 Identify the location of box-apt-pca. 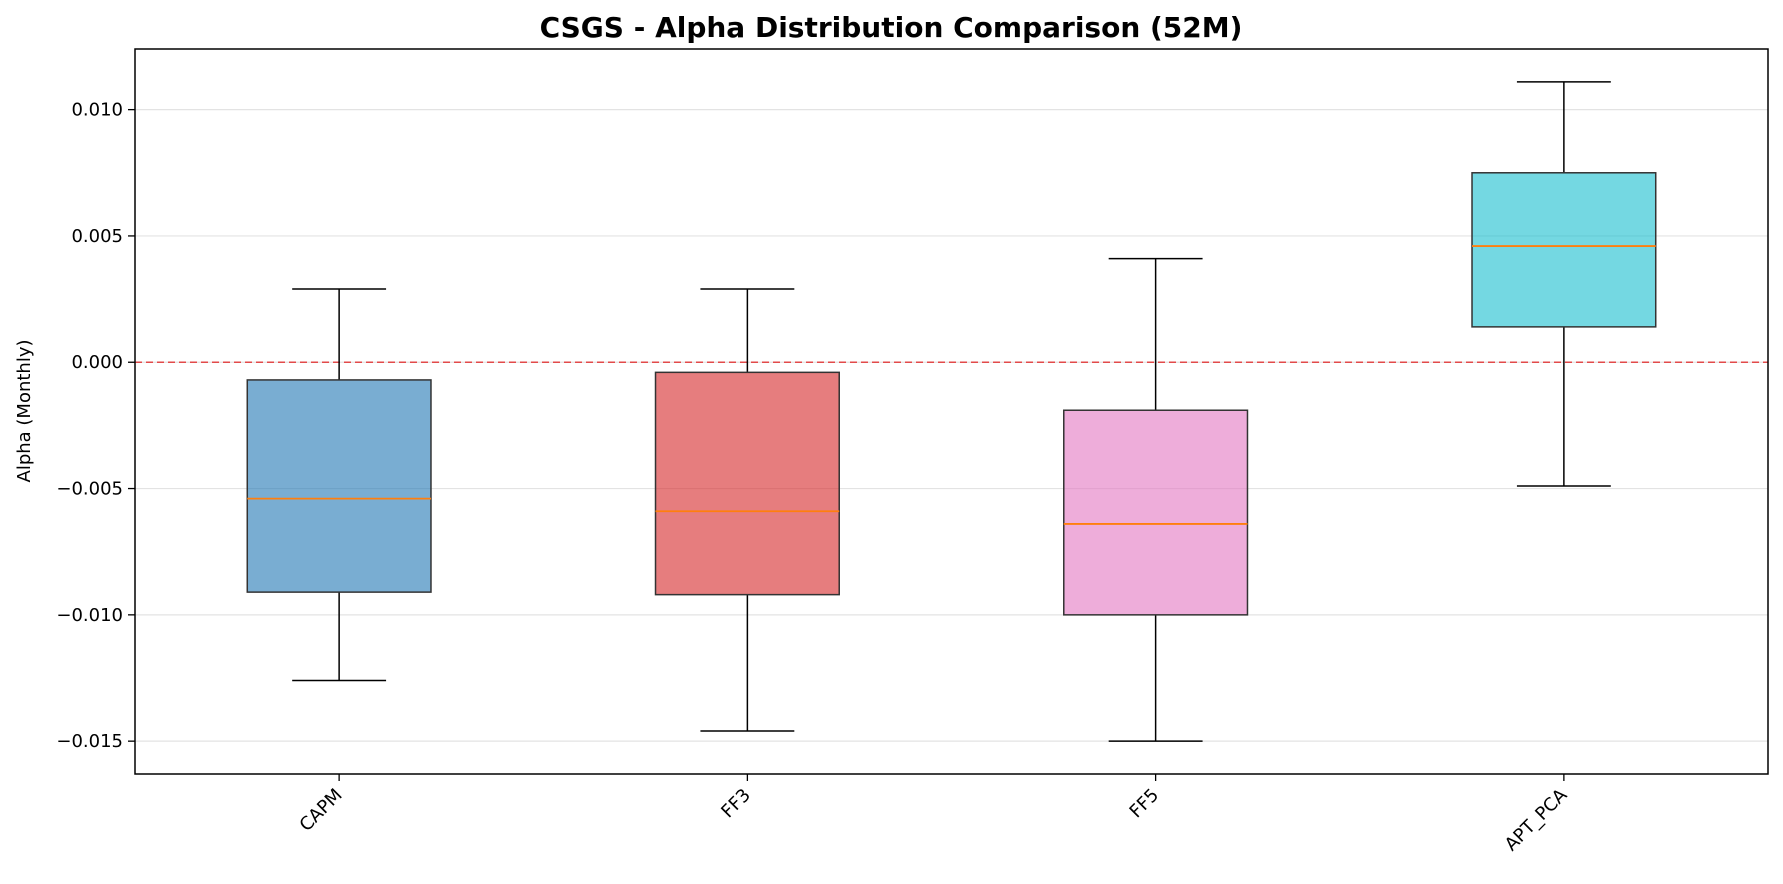
(1564, 284).